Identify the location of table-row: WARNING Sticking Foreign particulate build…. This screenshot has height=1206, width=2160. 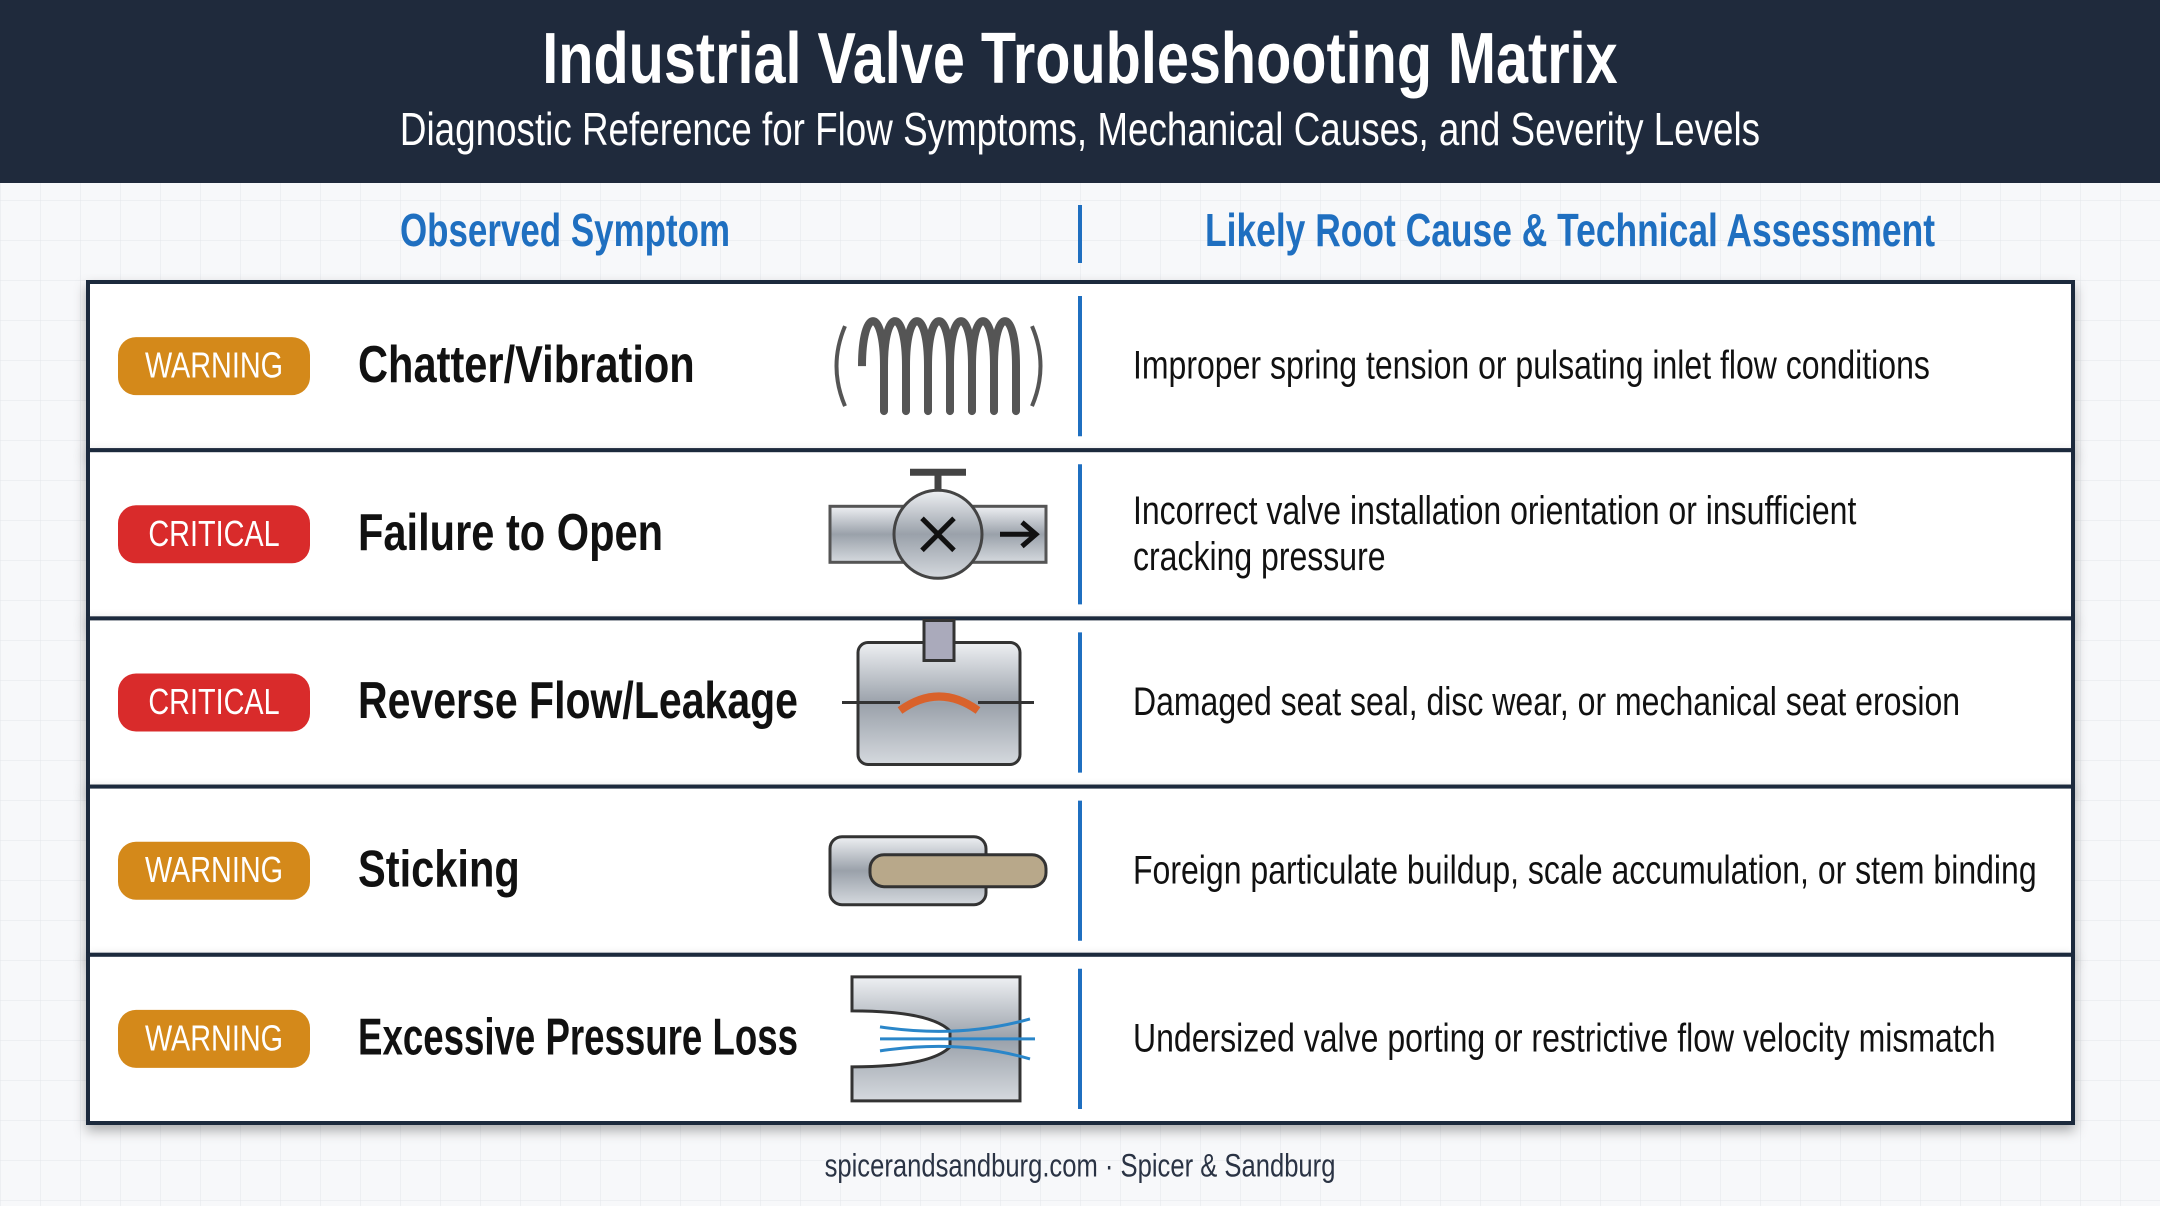
(1080, 870).